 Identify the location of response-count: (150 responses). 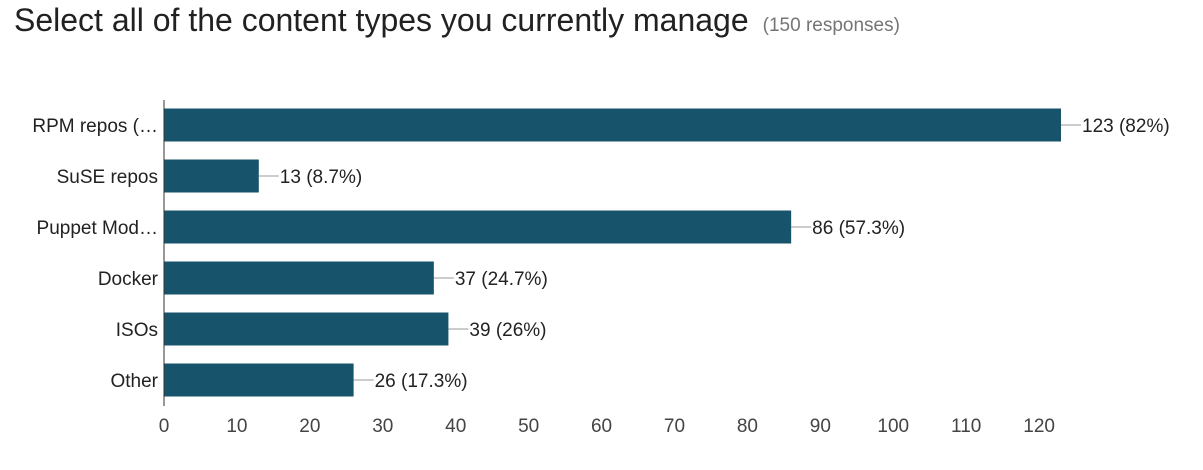
(831, 25).